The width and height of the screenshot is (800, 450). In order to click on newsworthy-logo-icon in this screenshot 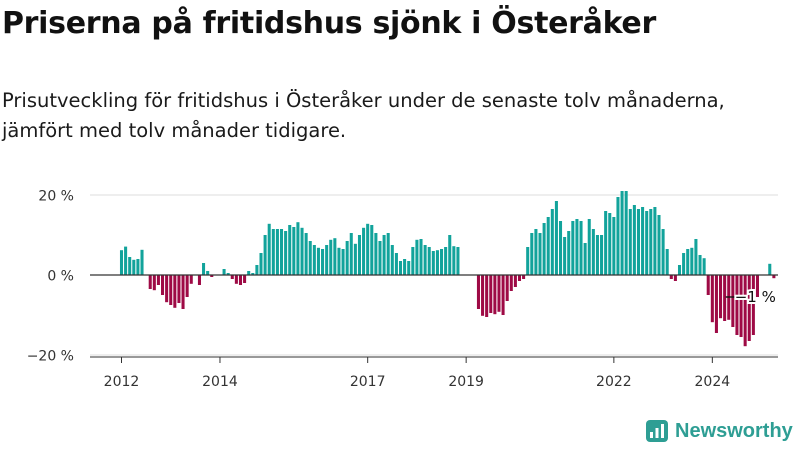, I will do `click(657, 431)`.